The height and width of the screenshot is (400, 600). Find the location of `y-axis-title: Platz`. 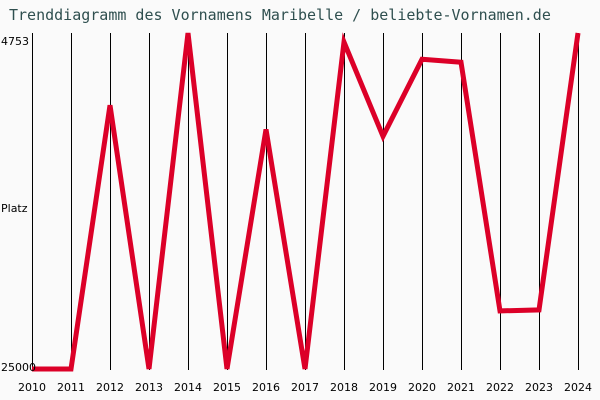

y-axis-title: Platz is located at coordinates (14, 208).